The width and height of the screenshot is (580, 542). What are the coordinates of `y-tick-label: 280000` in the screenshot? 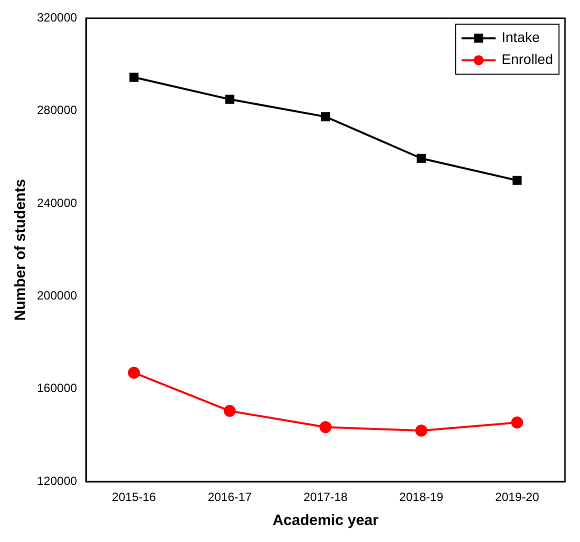 It's located at (57, 110).